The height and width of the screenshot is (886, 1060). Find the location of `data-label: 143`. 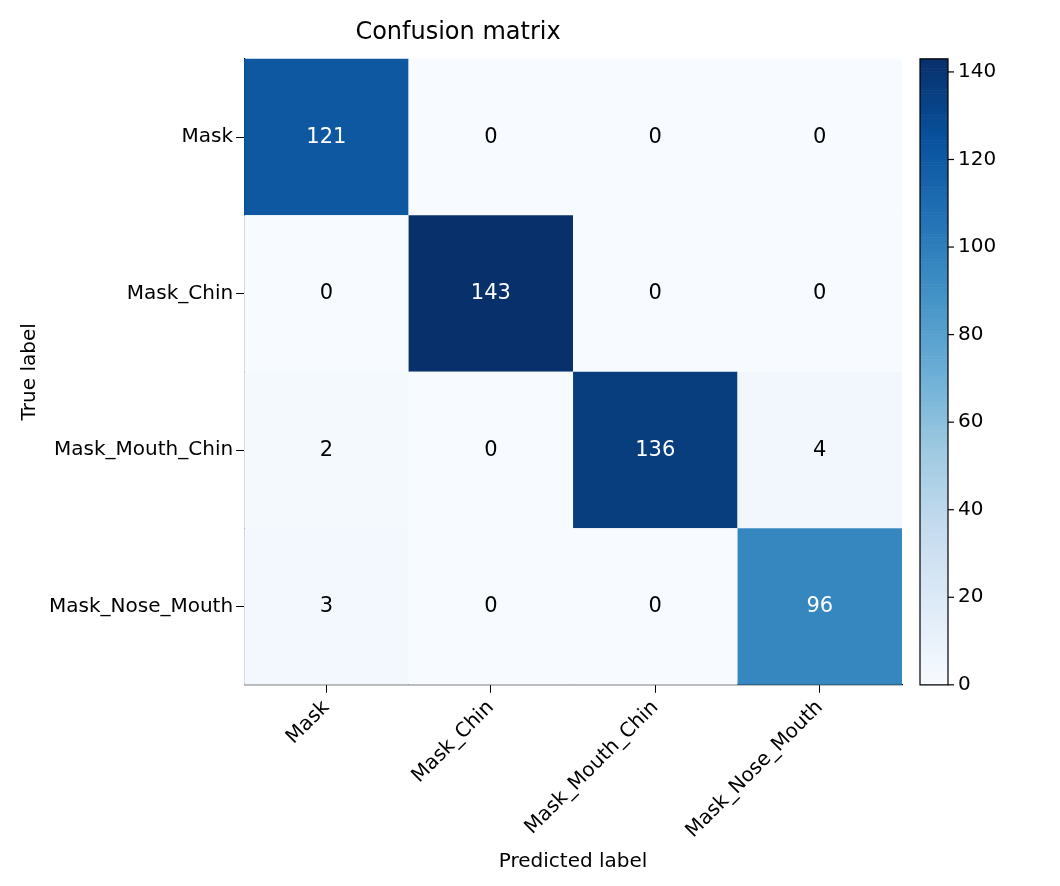

data-label: 143 is located at coordinates (490, 292).